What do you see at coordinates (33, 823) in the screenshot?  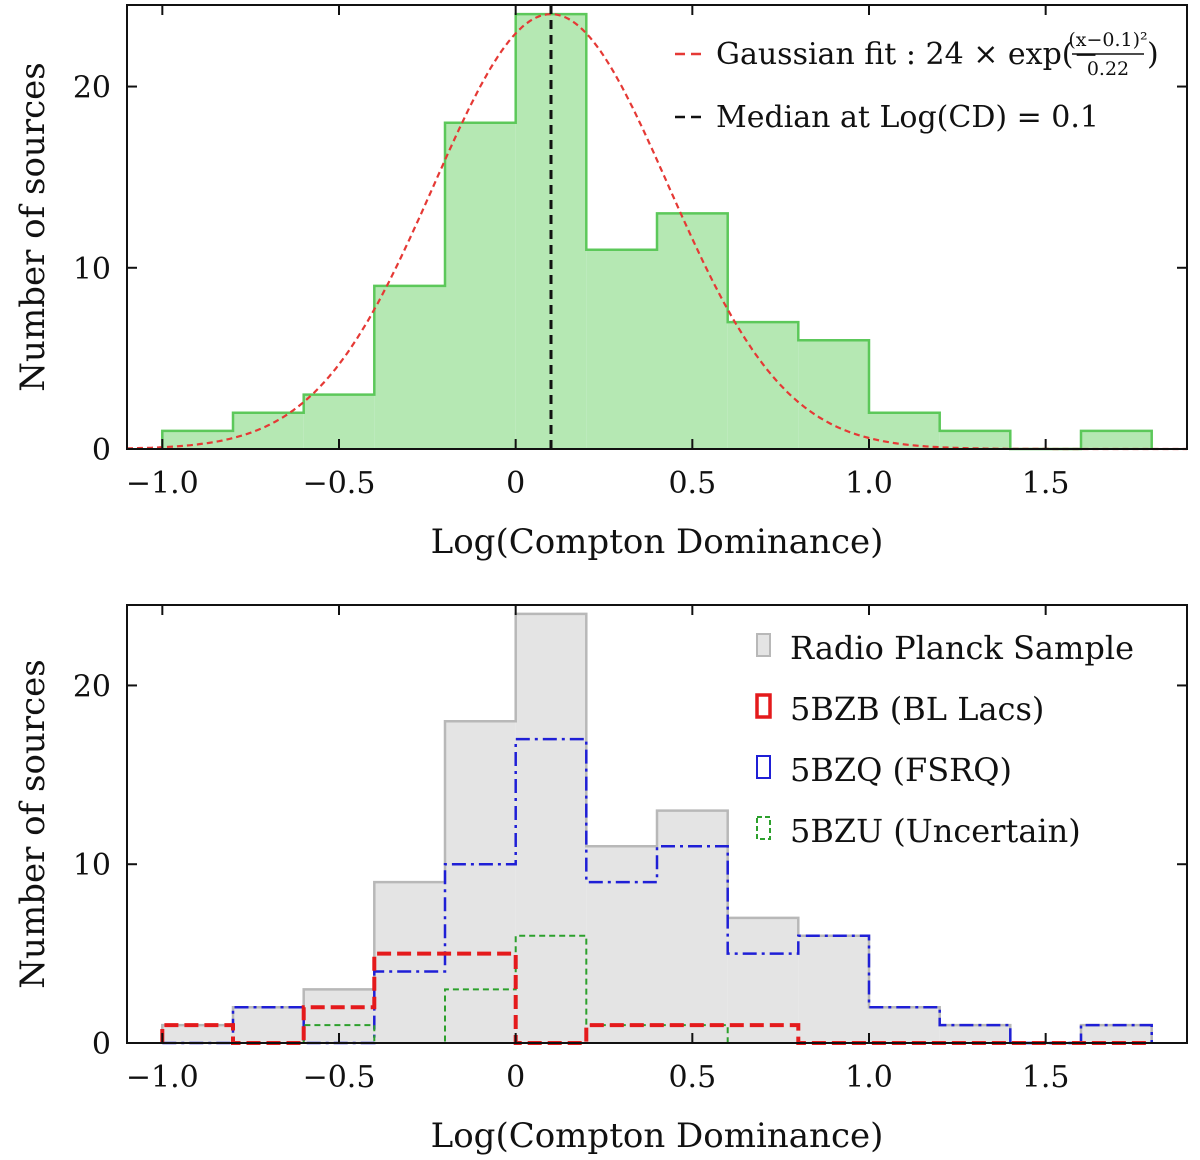 I see `bottom-y-axis-title: Number of sources` at bounding box center [33, 823].